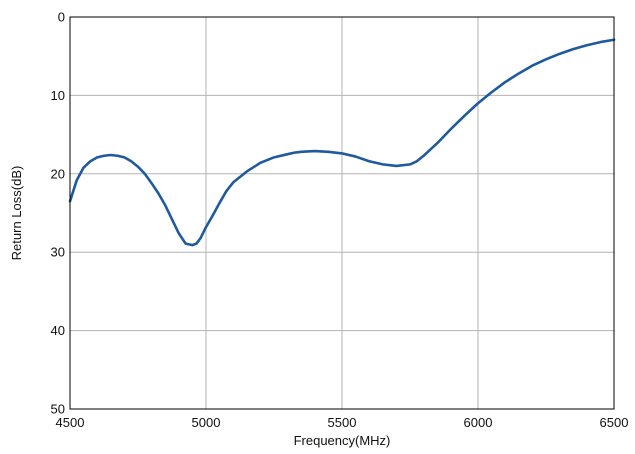  Describe the element at coordinates (342, 422) in the screenshot. I see `x-tick-label: 5500` at that location.